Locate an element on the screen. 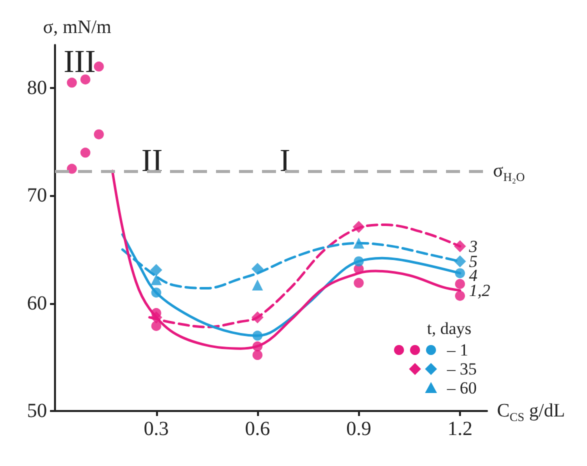 The image size is (587, 466). legend-label: – 60 is located at coordinates (461, 388).